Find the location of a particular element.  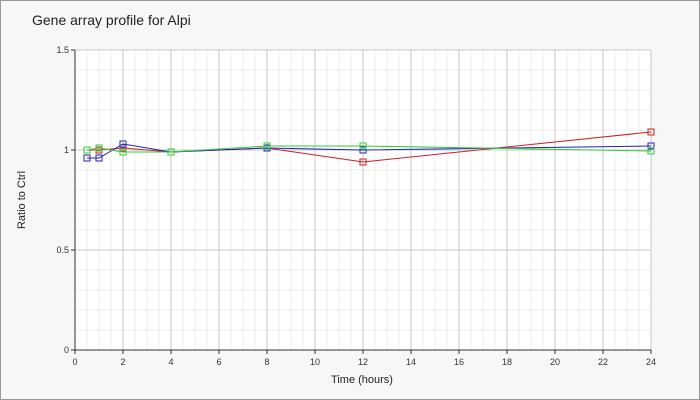

x-tick-label: 18 is located at coordinates (507, 362).